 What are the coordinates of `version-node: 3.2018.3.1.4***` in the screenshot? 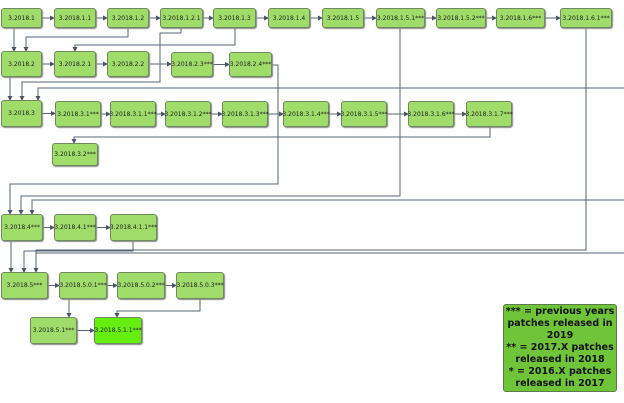 It's located at (306, 114).